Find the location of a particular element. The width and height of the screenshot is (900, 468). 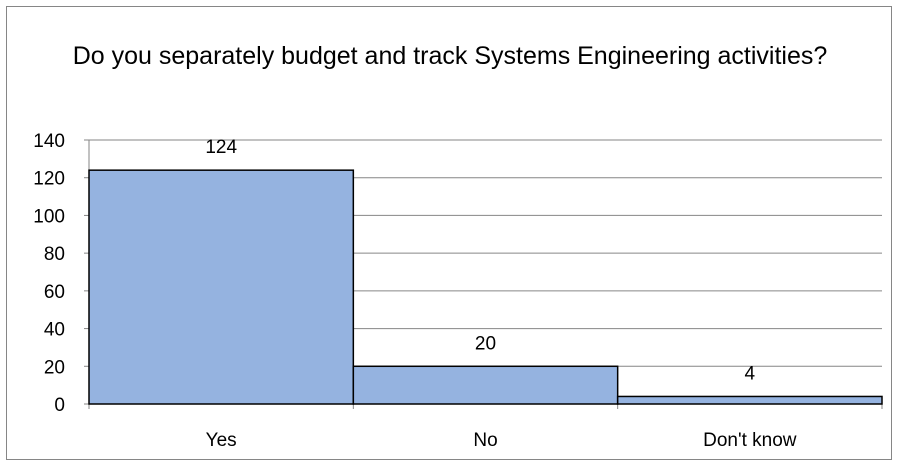

y-tick-label: 20 is located at coordinates (54, 367).